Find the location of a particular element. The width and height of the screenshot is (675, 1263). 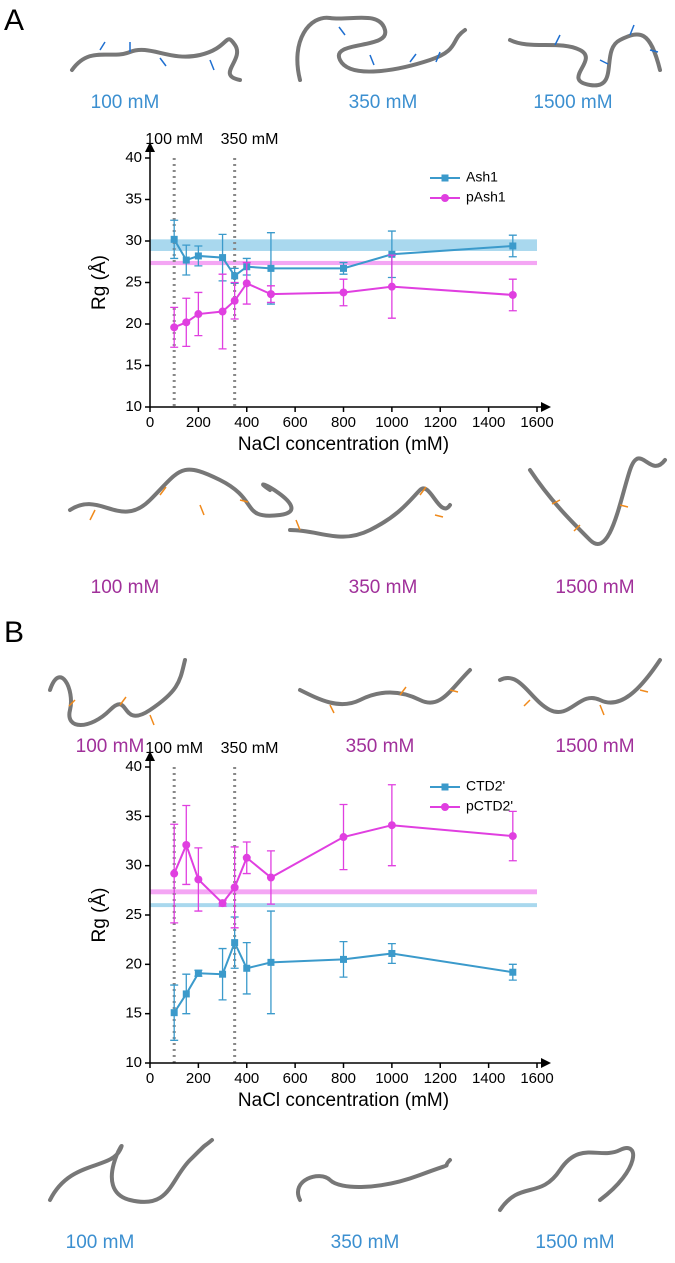

legend-label: pAsh1 is located at coordinates (486, 197).